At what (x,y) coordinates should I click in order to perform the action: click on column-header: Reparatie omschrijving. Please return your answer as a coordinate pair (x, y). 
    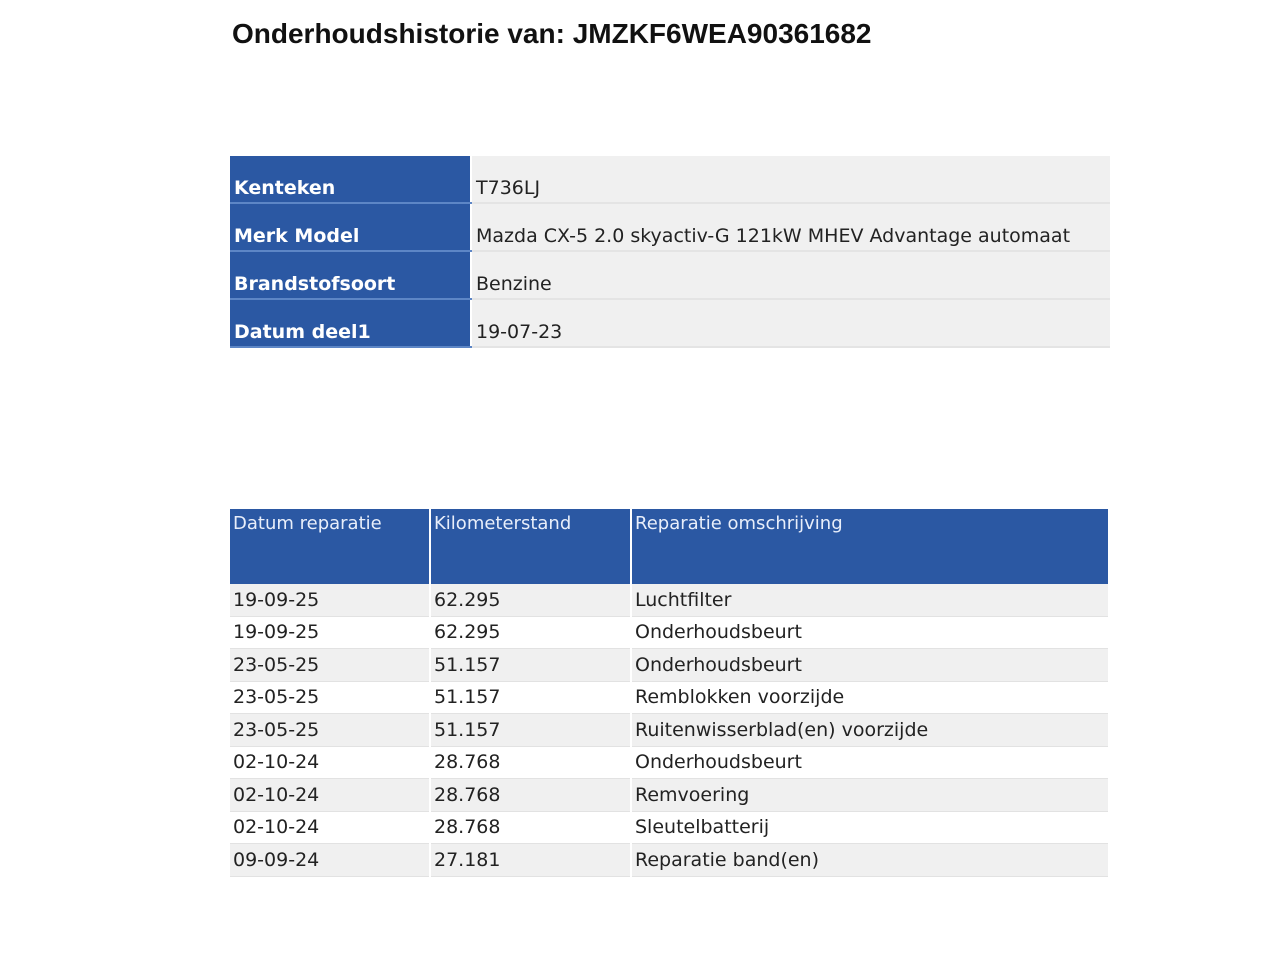
    Looking at the image, I should click on (870, 546).